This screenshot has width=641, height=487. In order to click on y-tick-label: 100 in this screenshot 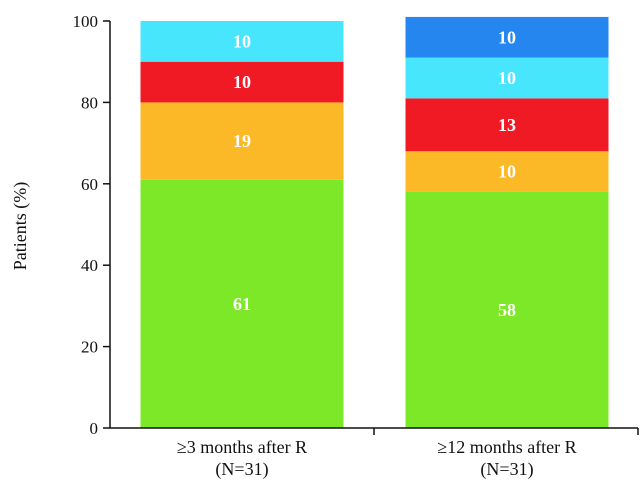, I will do `click(86, 21)`.